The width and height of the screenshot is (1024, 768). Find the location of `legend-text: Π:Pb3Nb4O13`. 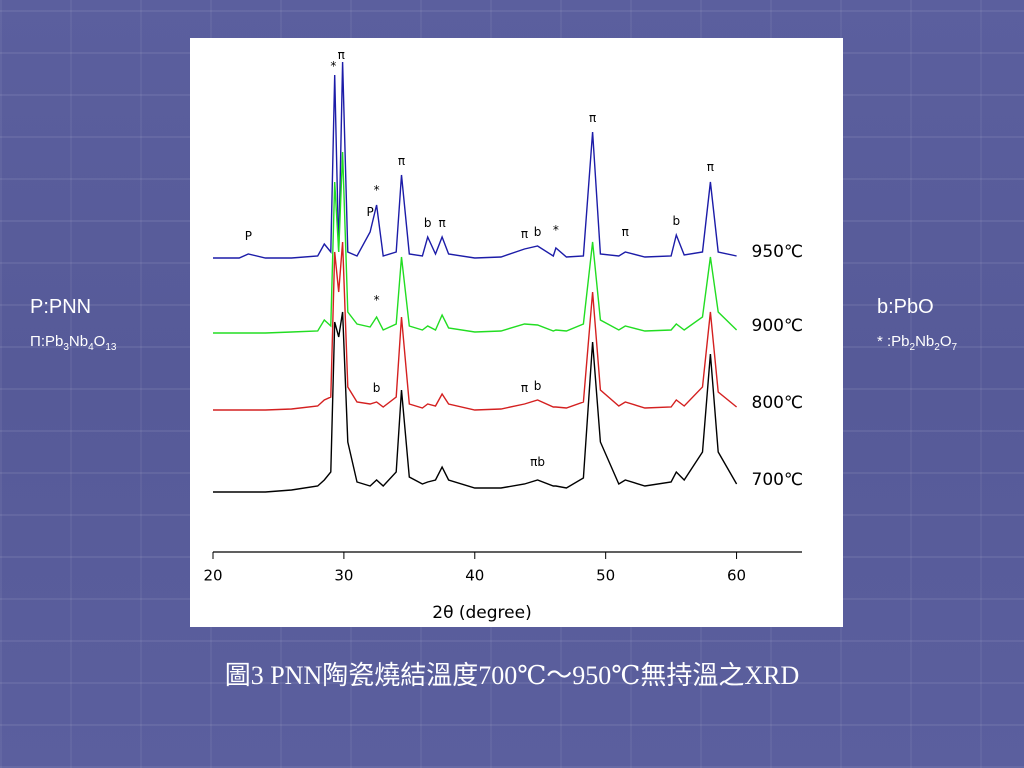

legend-text: Π:Pb3Nb4O13 is located at coordinates (73, 343).